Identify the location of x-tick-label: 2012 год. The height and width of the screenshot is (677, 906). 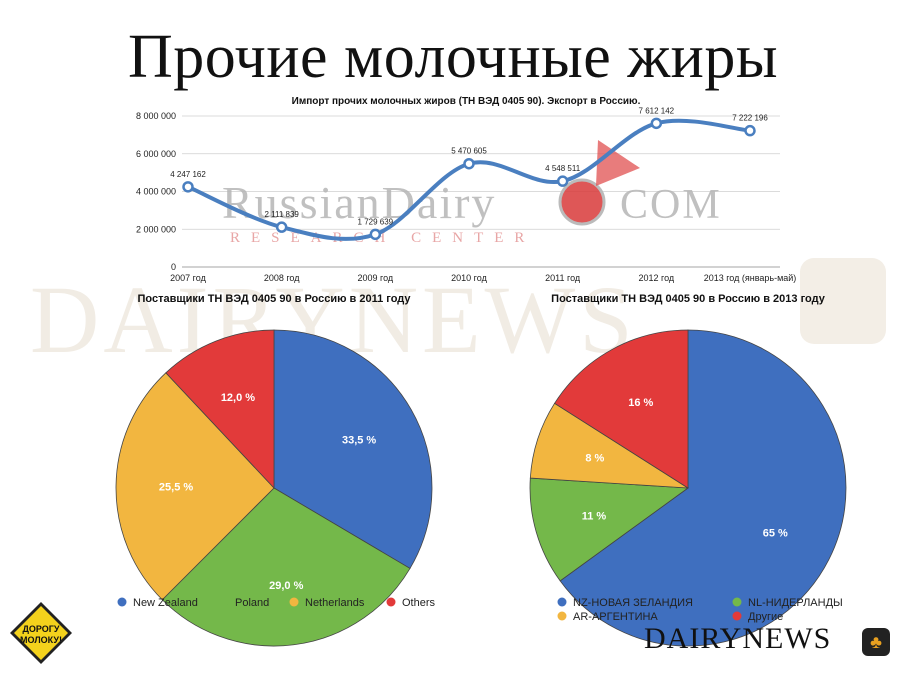
(656, 278).